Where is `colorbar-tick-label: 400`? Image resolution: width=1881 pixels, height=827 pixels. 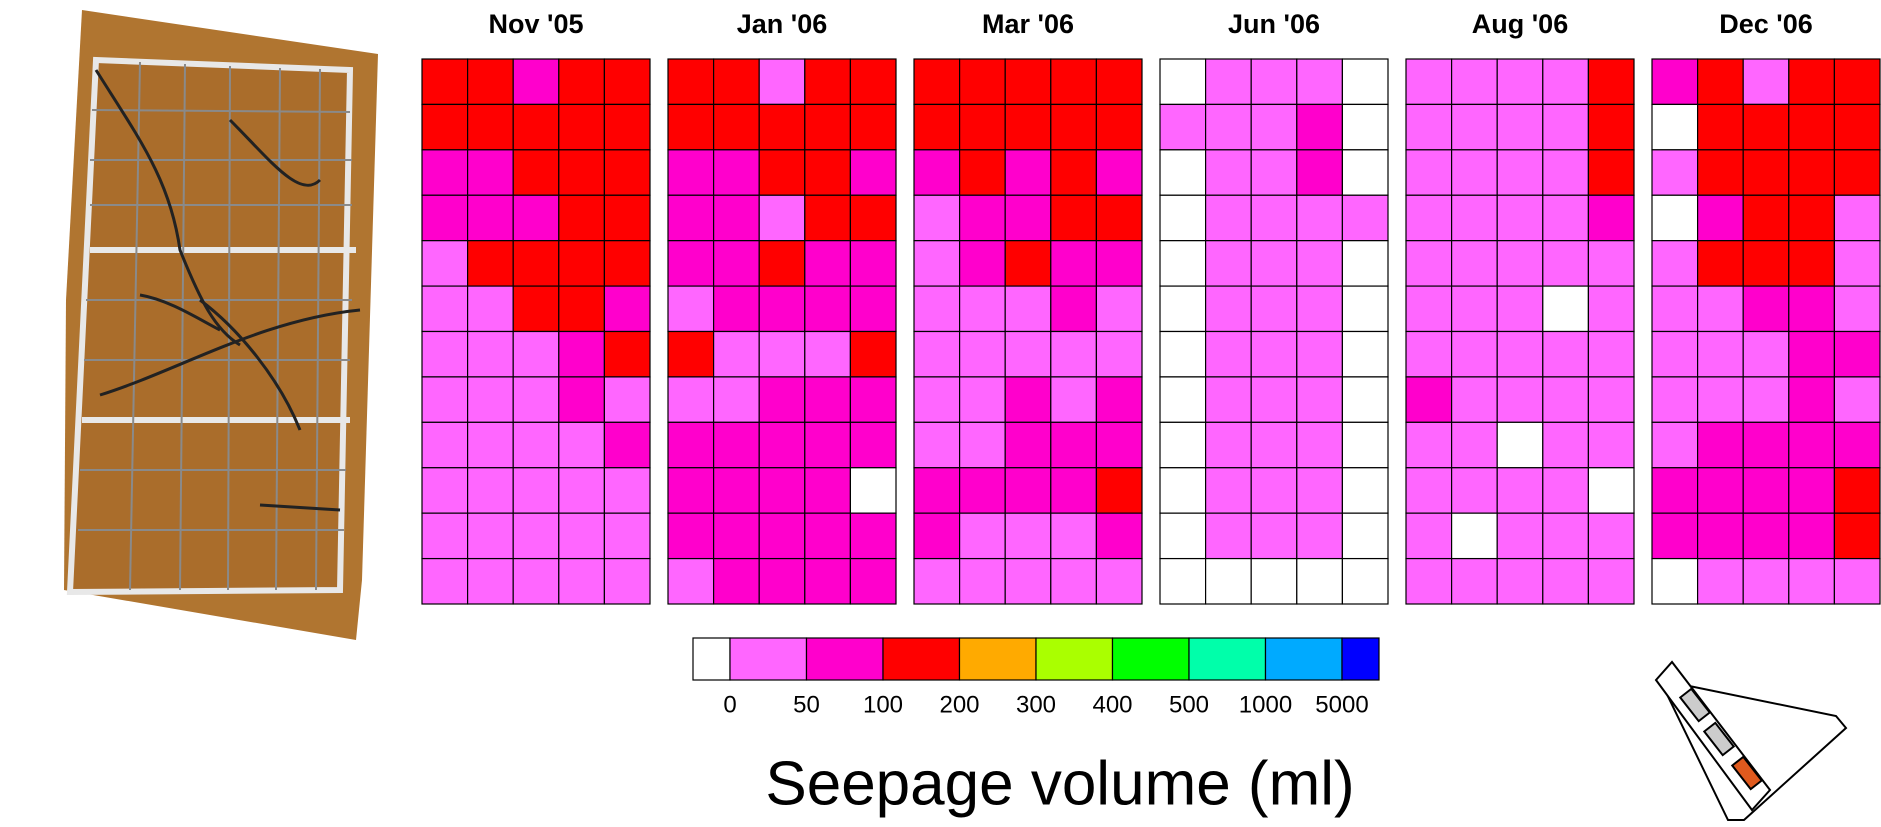
colorbar-tick-label: 400 is located at coordinates (1112, 704).